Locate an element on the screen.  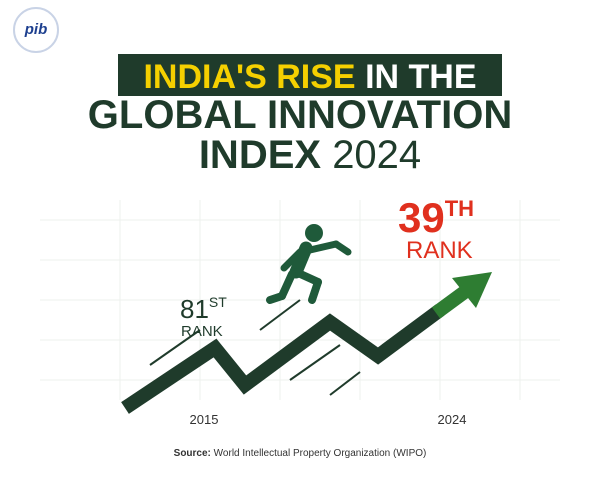
end-rank: 39TH is located at coordinates (436, 217).